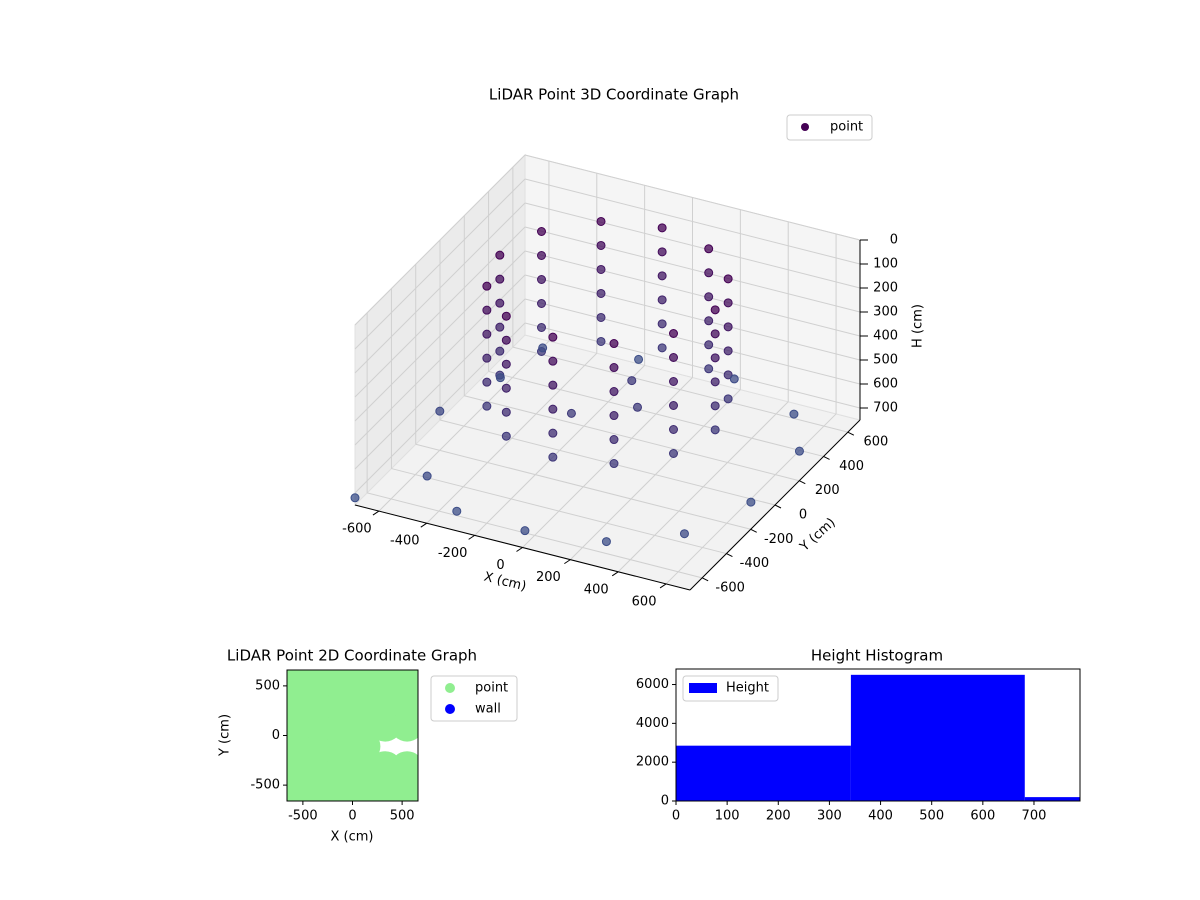 The height and width of the screenshot is (900, 1200). I want to click on chart-title: LiDAR Point 3D Coordinate Graph, so click(614, 95).